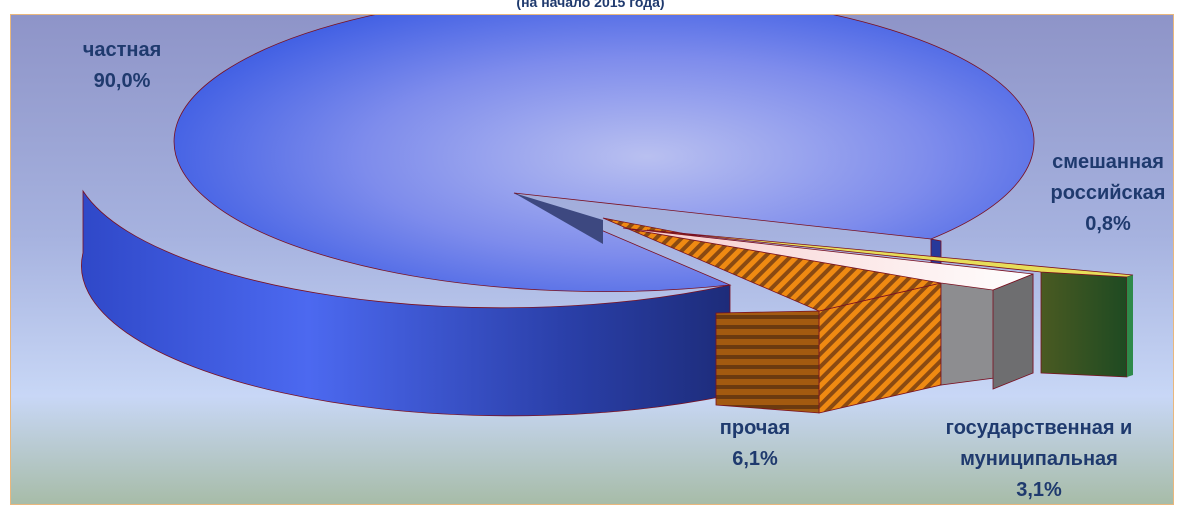 The height and width of the screenshot is (509, 1181). Describe the element at coordinates (1108, 193) in the screenshot. I see `slice-name-mixed-line2: российская` at that location.